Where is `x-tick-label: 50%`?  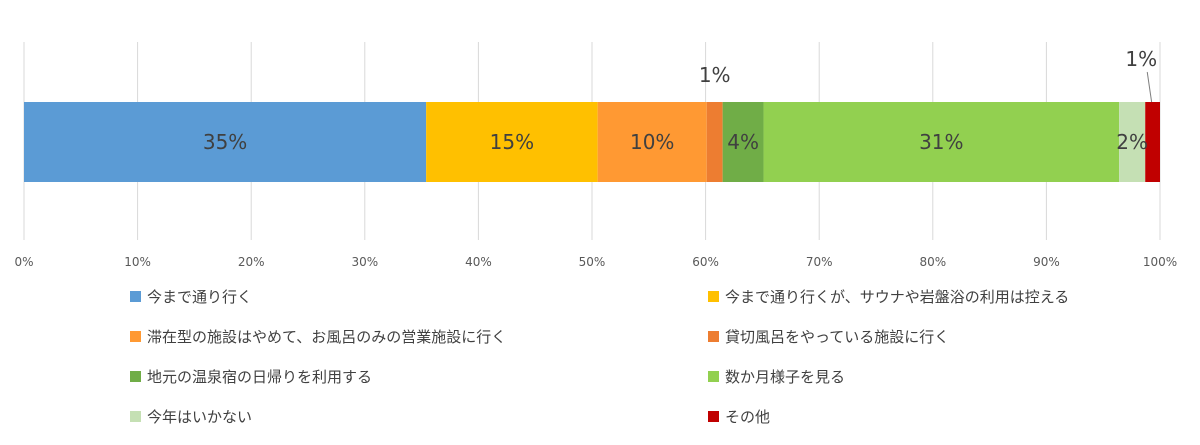 x-tick-label: 50% is located at coordinates (592, 262).